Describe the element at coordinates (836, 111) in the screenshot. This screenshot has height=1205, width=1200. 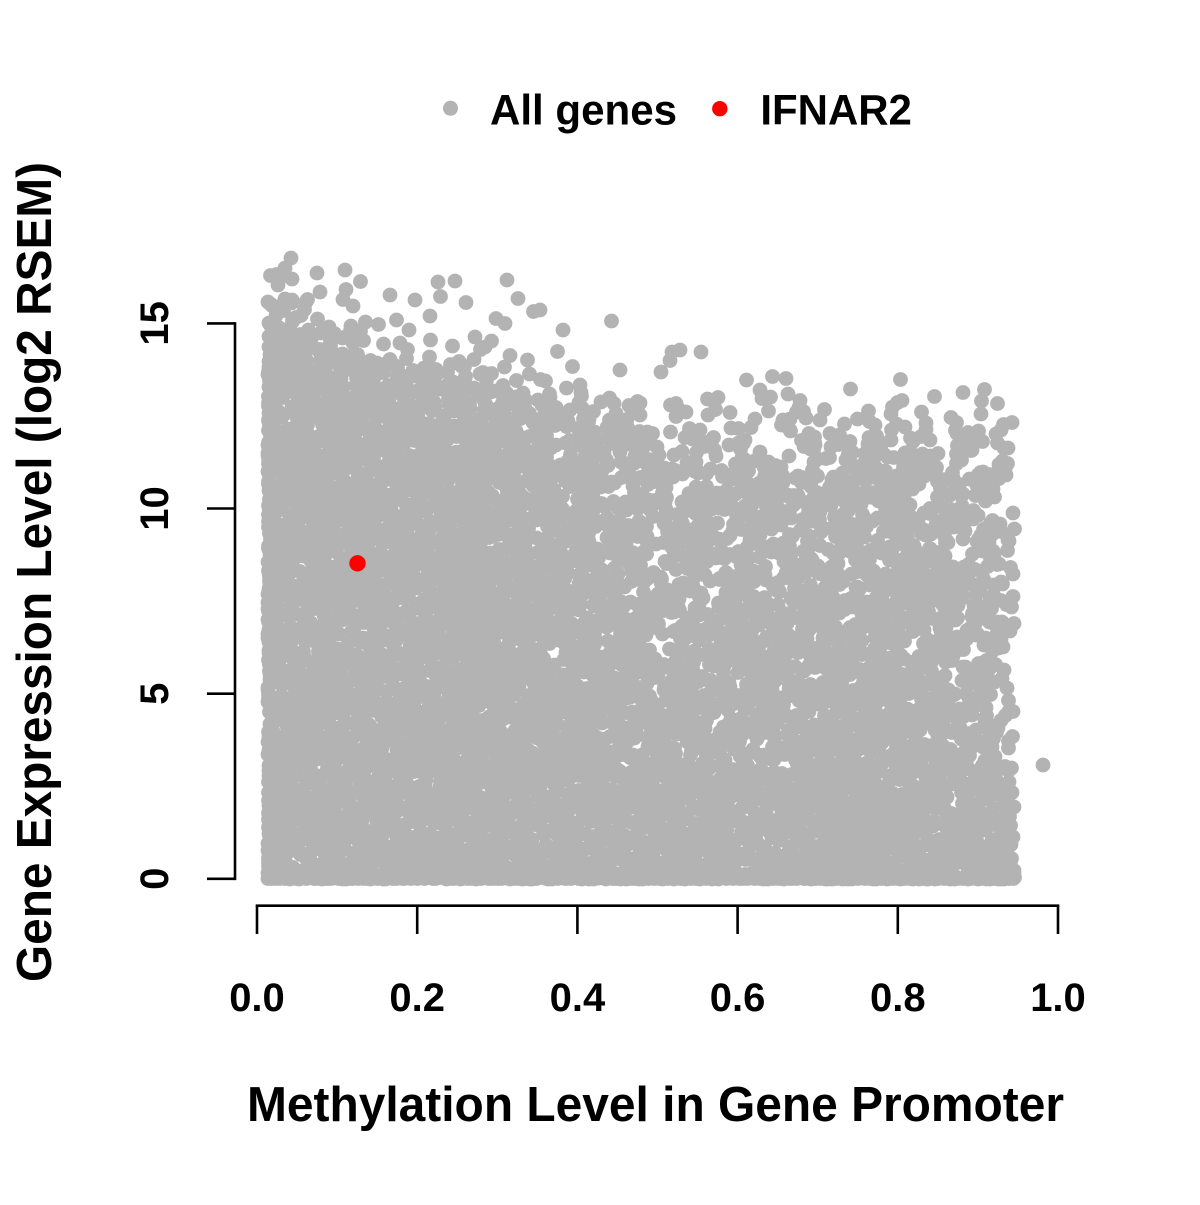
I see `svg-text: IFNAR2` at that location.